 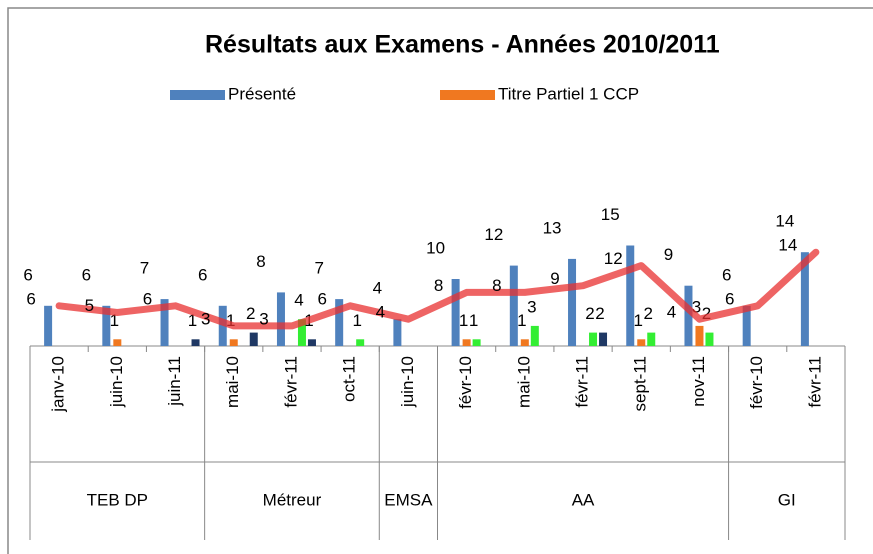 What do you see at coordinates (787, 245) in the screenshot?
I see `line-data-label: 14` at bounding box center [787, 245].